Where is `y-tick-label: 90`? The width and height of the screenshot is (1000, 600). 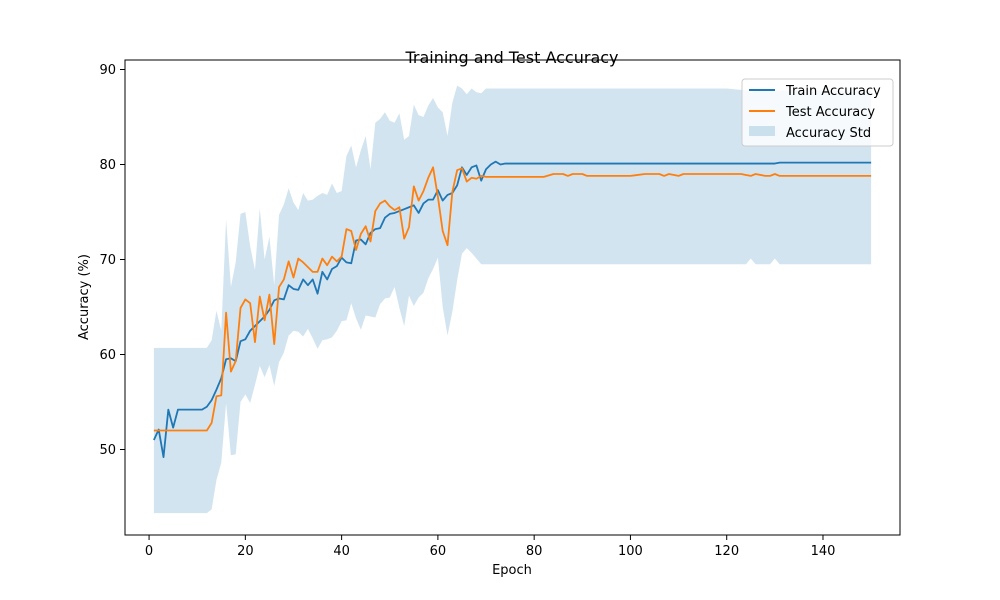 y-tick-label: 90 is located at coordinates (107, 70).